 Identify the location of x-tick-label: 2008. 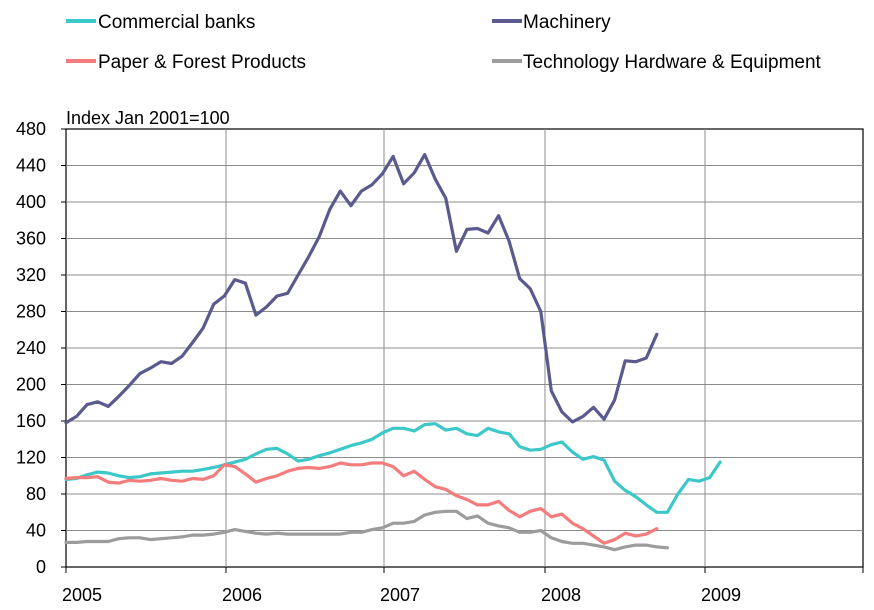
(561, 595).